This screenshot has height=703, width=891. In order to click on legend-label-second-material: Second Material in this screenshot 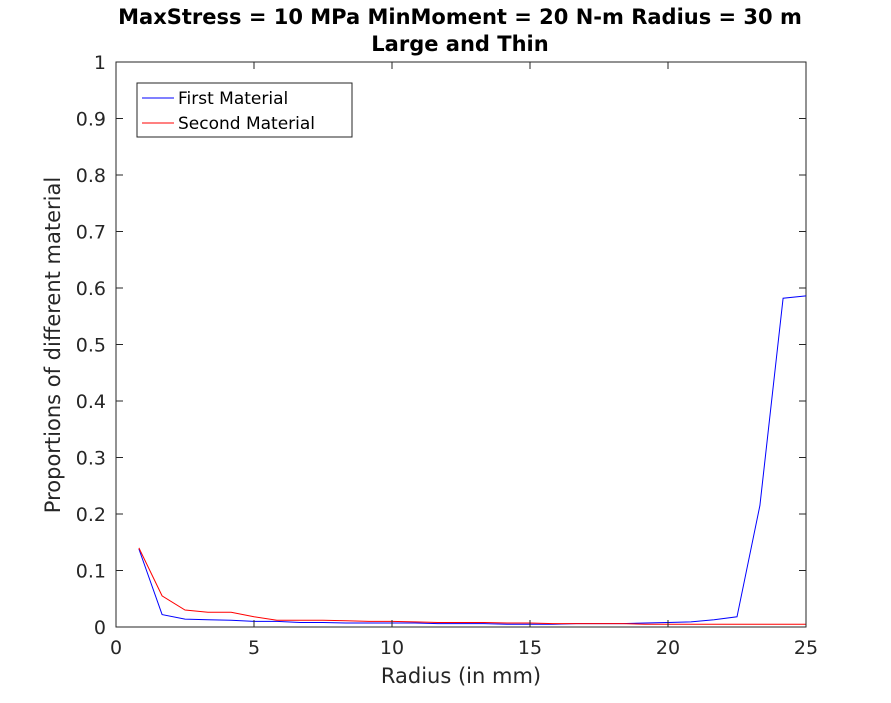, I will do `click(246, 124)`.